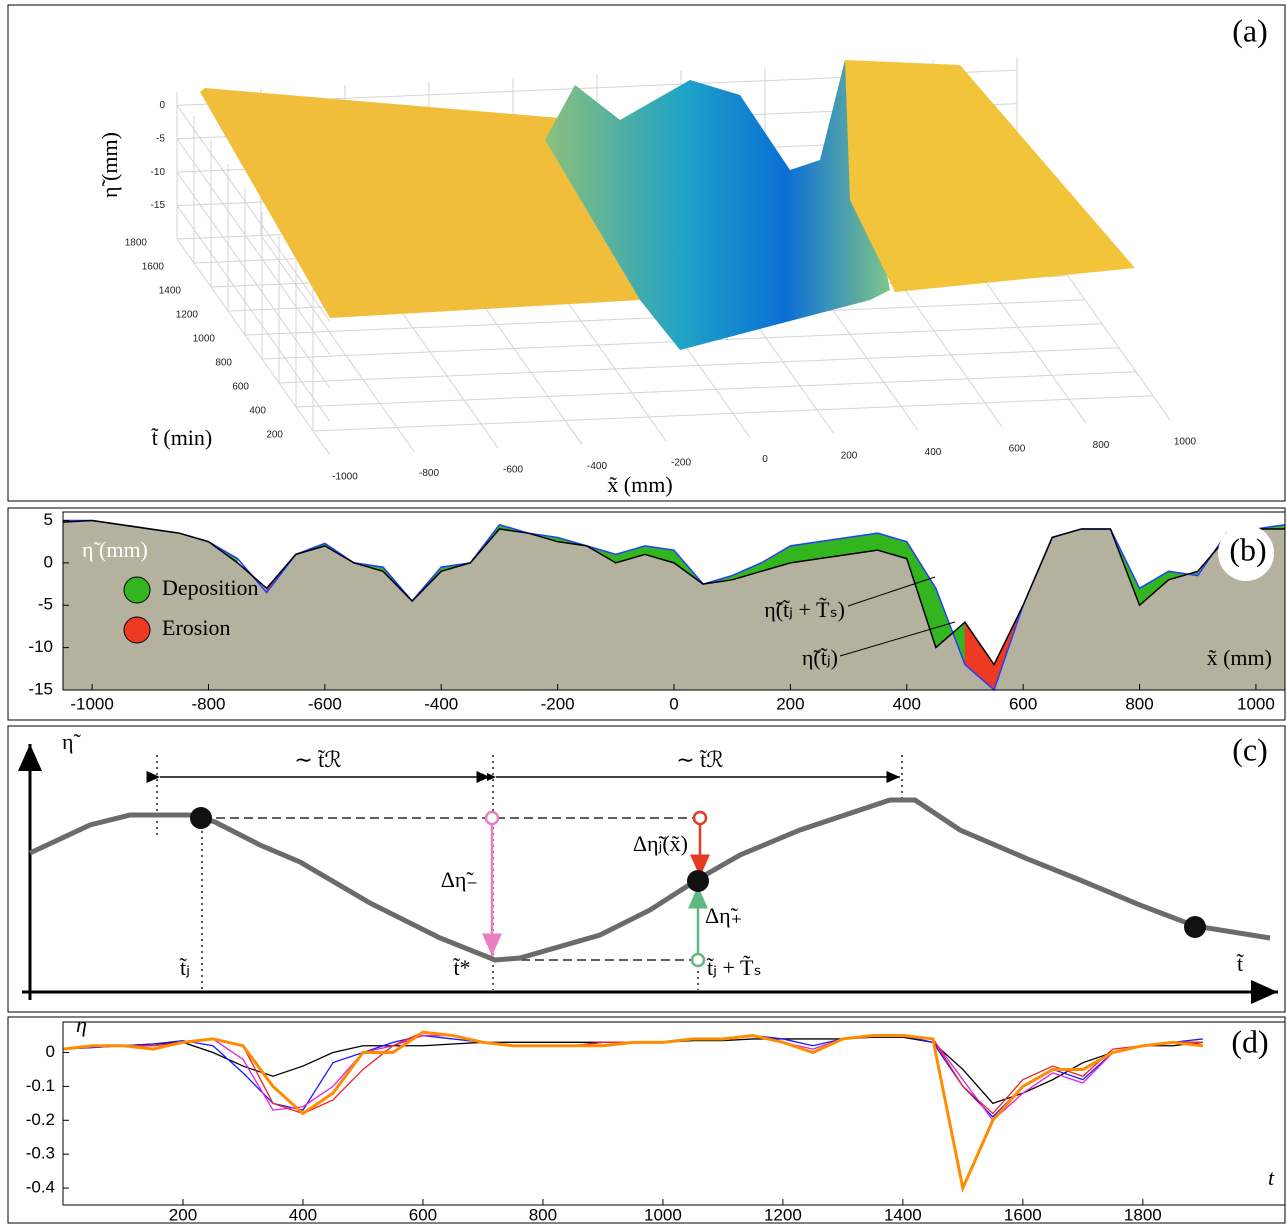 The width and height of the screenshot is (1287, 1224). I want to click on y-tick-label: 0, so click(50, 1051).